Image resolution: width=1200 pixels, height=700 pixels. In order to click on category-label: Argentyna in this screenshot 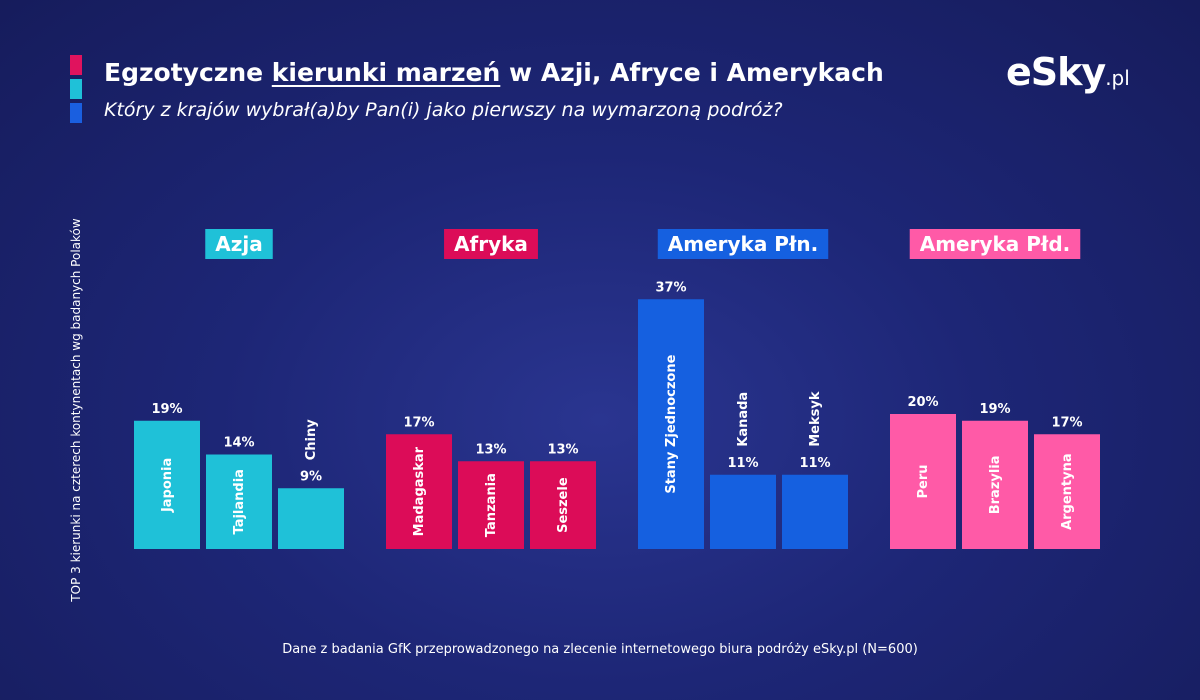, I will do `click(1067, 491)`.